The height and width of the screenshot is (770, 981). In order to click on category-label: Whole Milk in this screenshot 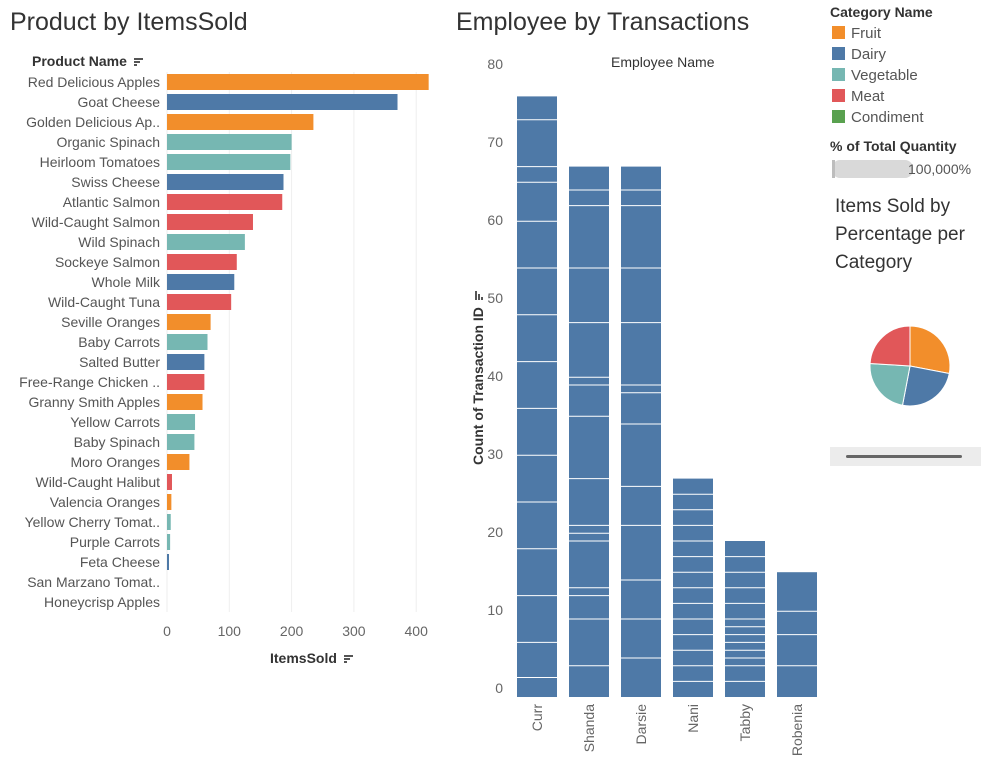, I will do `click(126, 282)`.